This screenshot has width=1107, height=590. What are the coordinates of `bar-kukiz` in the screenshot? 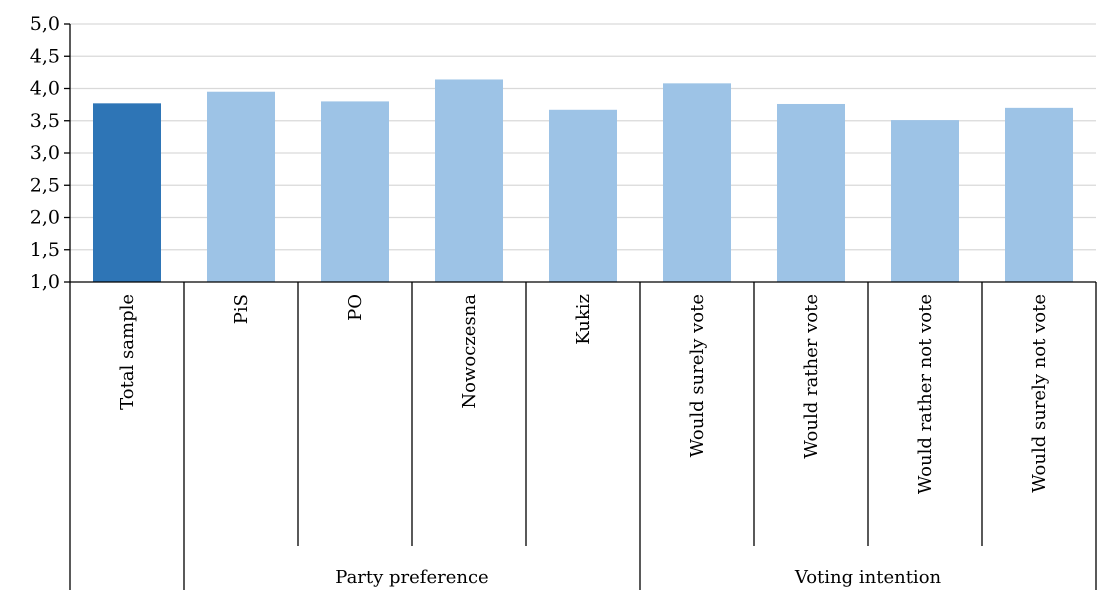 It's located at (583, 195).